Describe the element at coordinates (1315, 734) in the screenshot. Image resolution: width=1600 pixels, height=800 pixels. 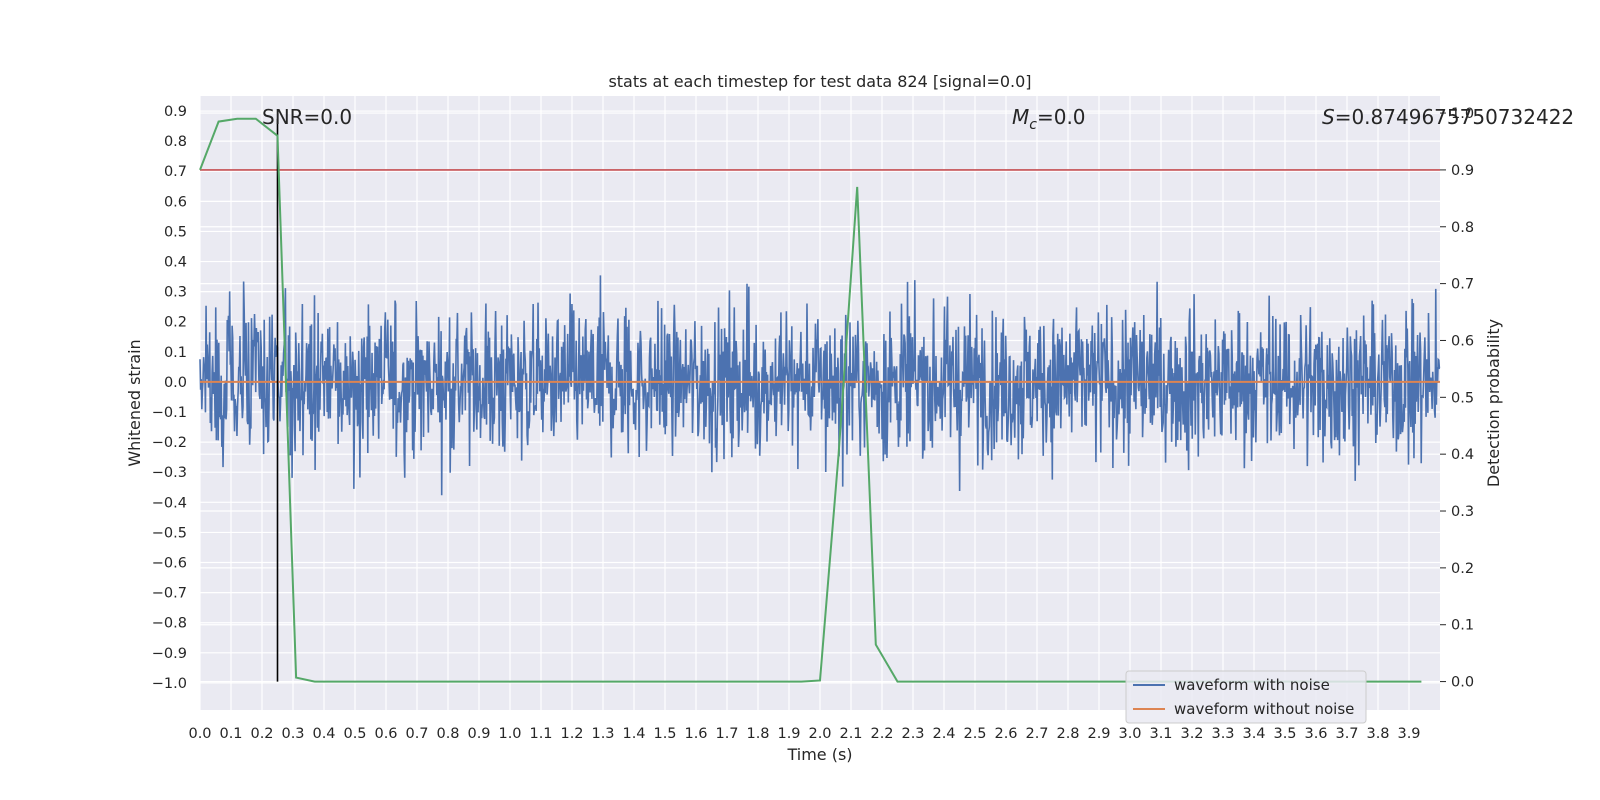
I see `x-tick-label: 3.6` at that location.